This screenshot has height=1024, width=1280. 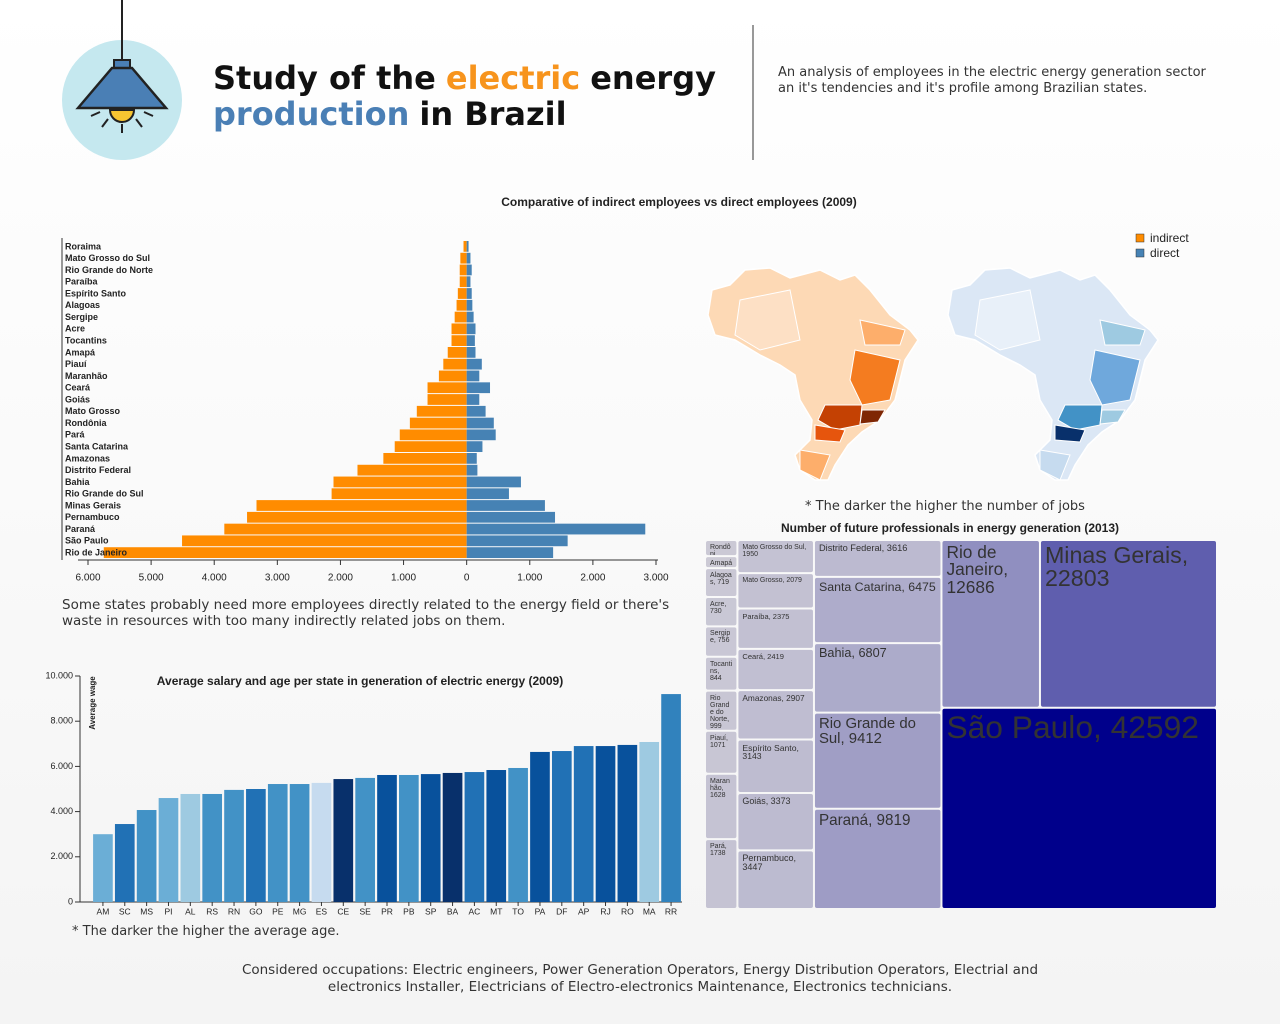 What do you see at coordinates (769, 863) in the screenshot?
I see `cell-label: Pernambuco, 3447` at bounding box center [769, 863].